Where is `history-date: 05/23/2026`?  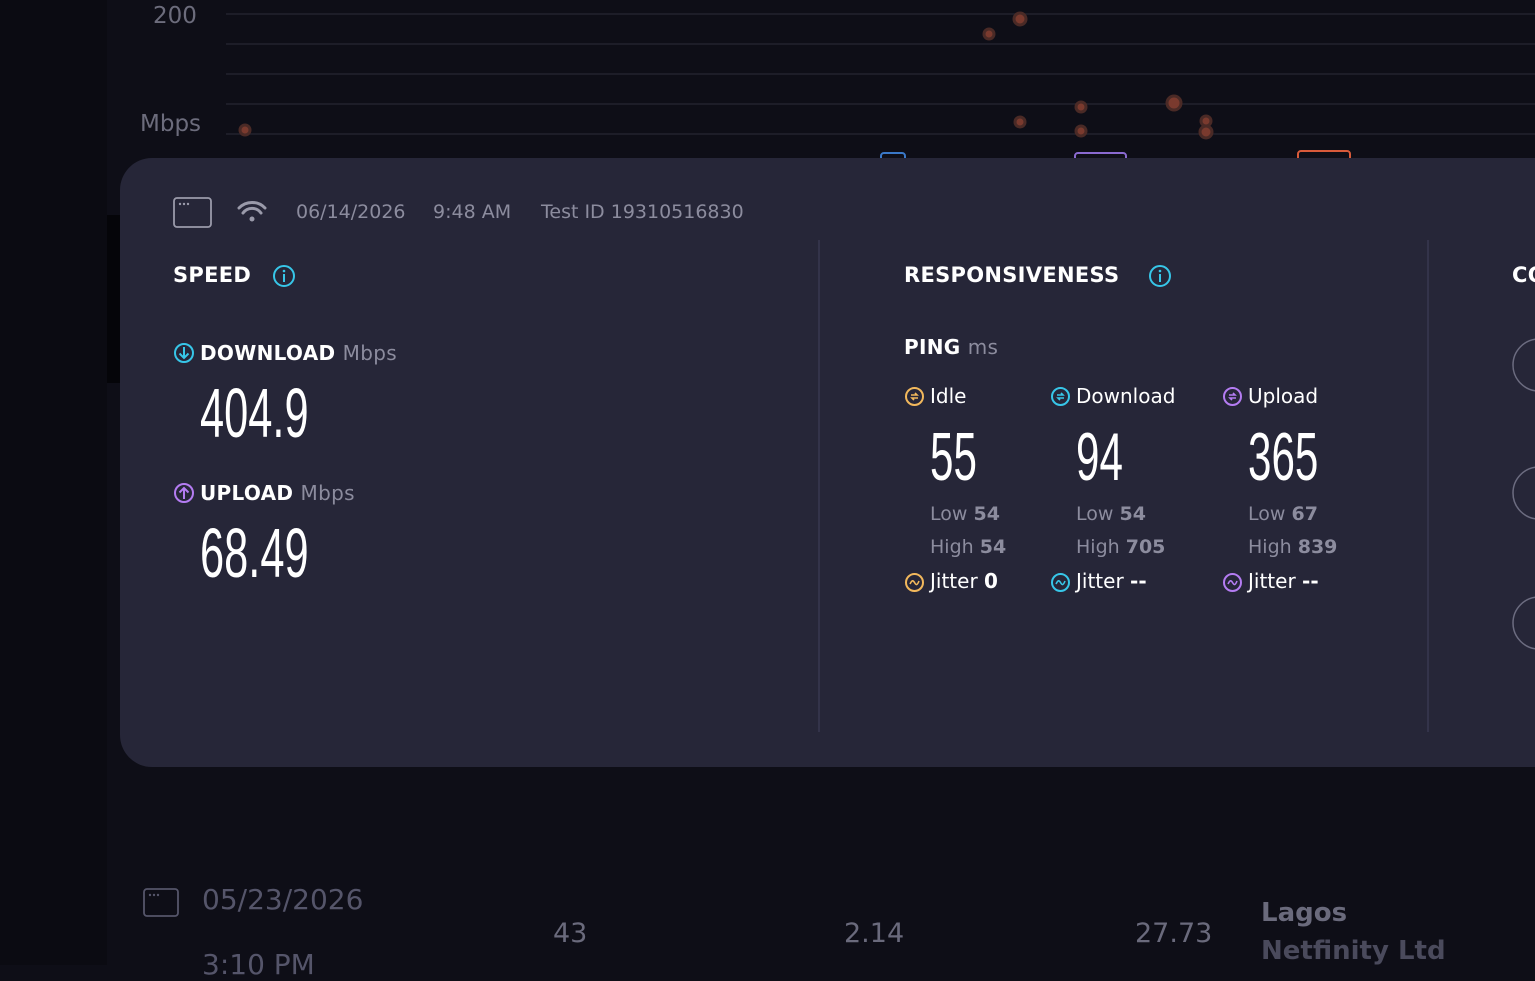 history-date: 05/23/2026 is located at coordinates (283, 899).